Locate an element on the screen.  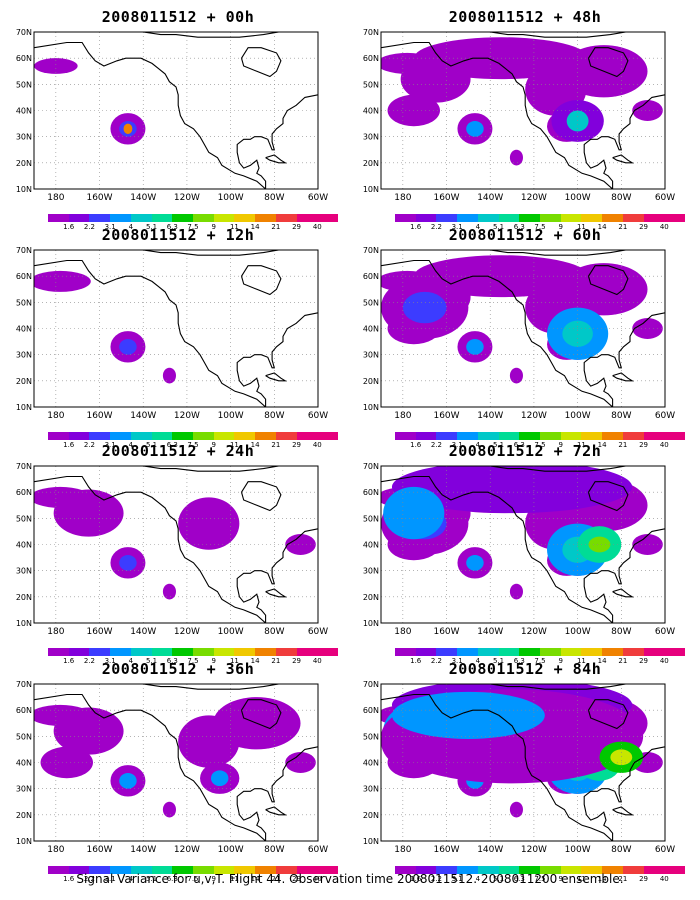
lat-tick-label: 50N is located at coordinates (371, 518).